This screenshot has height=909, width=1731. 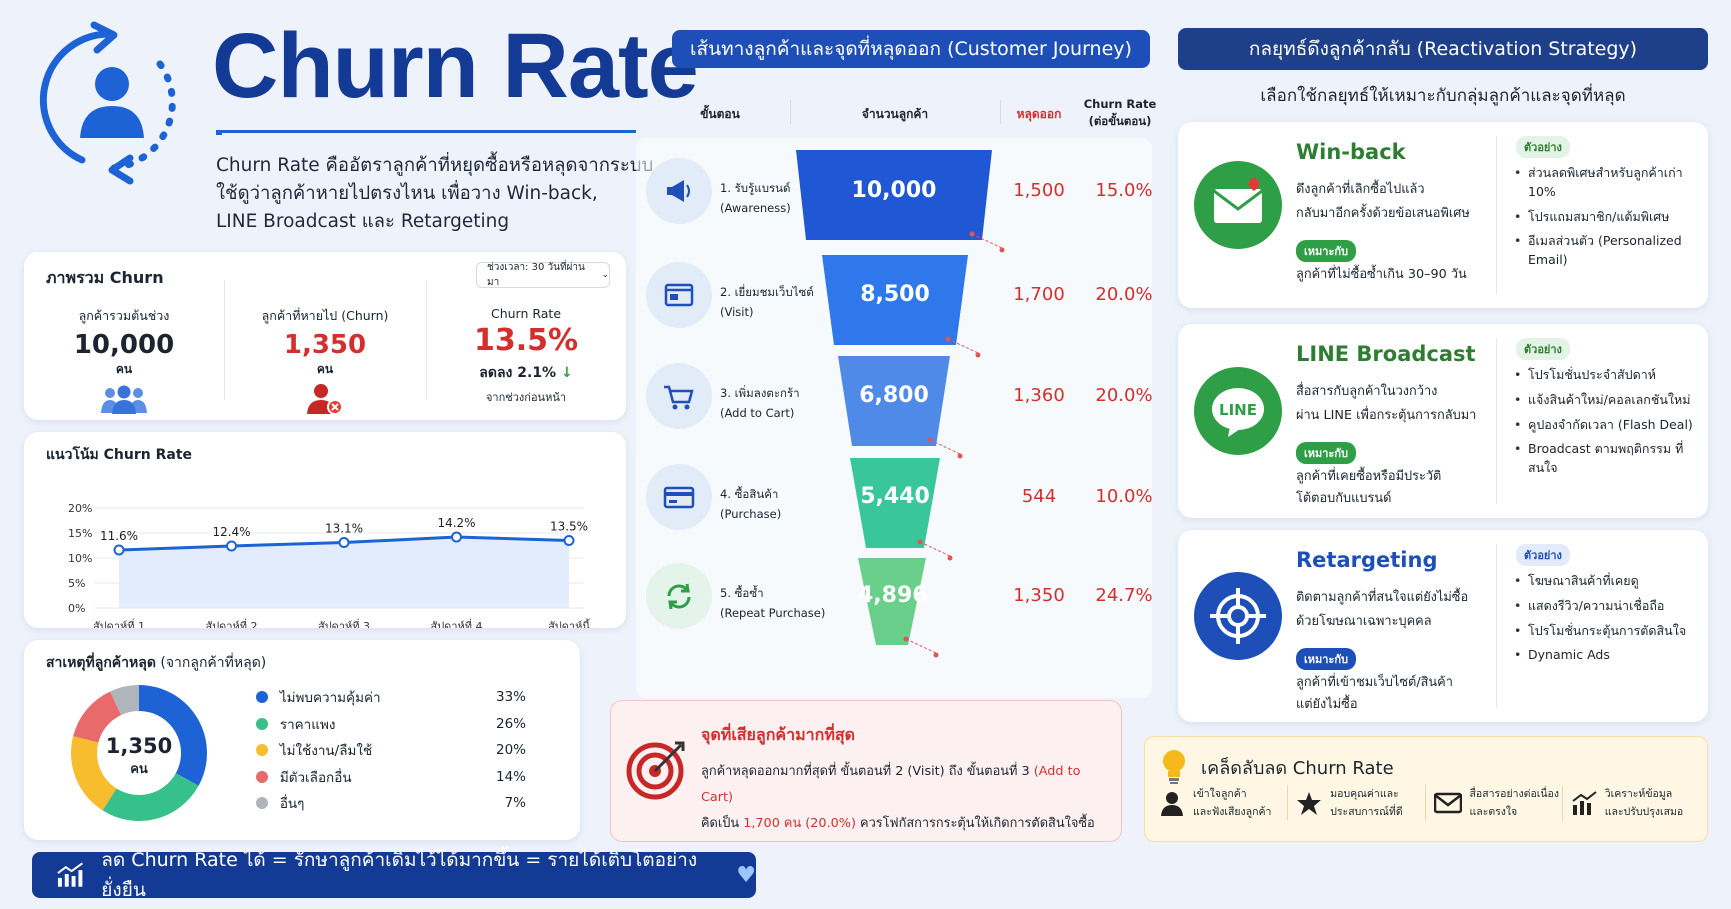 I want to click on funnel-value: 6,800, so click(x=894, y=395).